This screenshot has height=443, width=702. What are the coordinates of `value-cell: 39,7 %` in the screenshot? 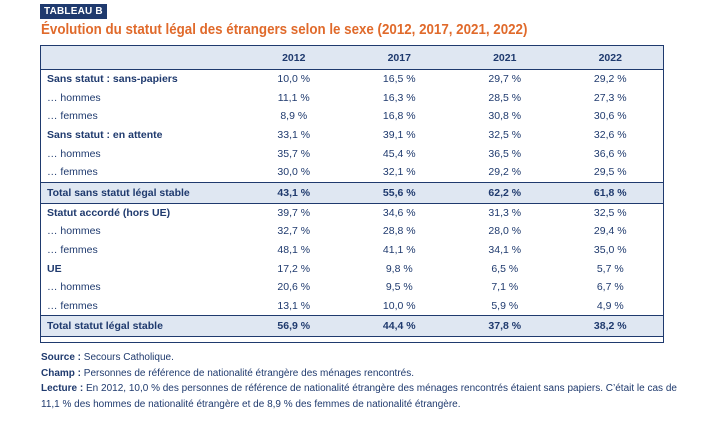 It's located at (294, 212).